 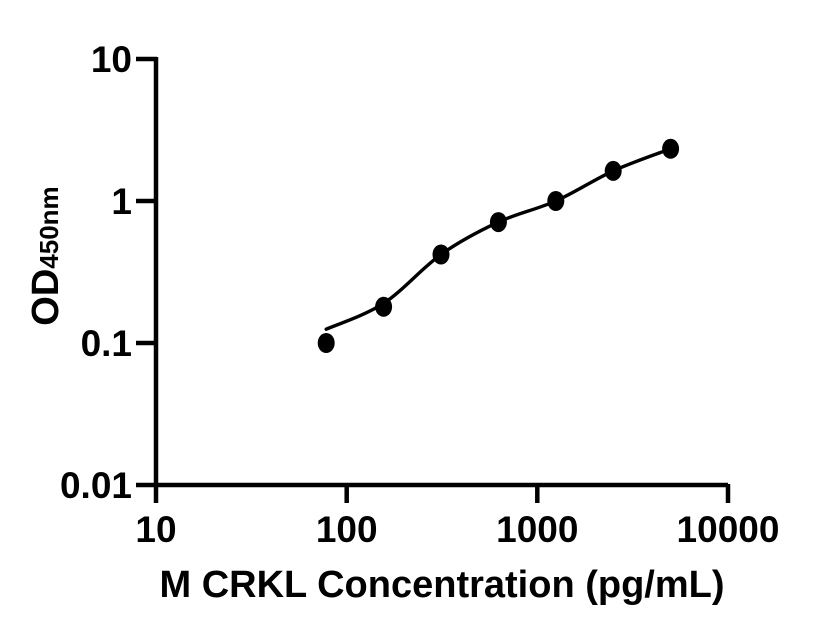 What do you see at coordinates (49, 227) in the screenshot?
I see `y-axis-title-sub: 450nm` at bounding box center [49, 227].